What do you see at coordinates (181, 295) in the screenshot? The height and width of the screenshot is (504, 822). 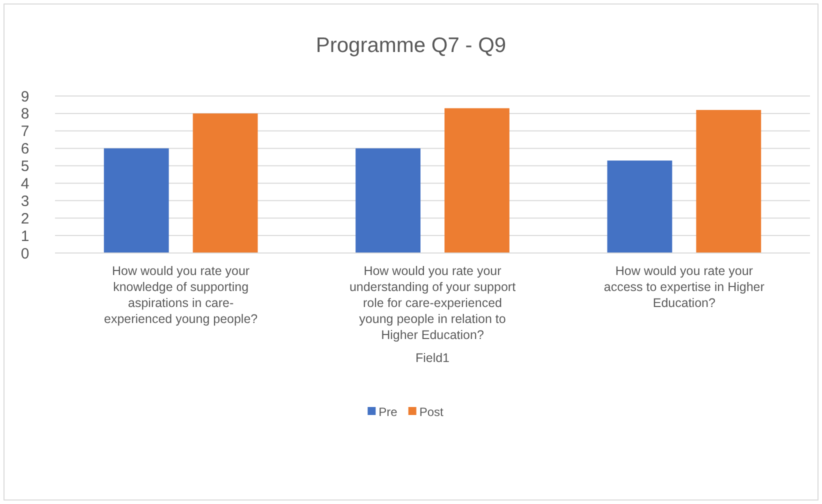 I see `x-tick-label: How would you rate your knowledge of supporting aspirations in care-experienced young people?` at bounding box center [181, 295].